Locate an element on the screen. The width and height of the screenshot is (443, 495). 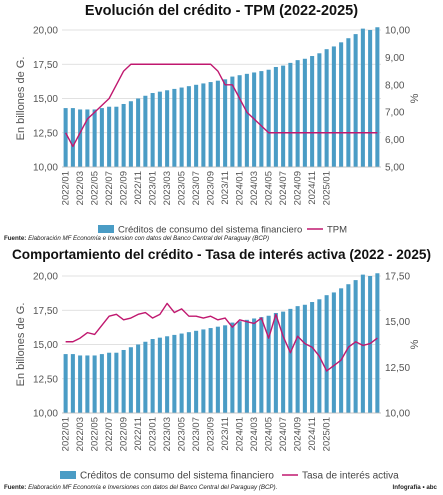
chart2-xtick: 2024/03 is located at coordinates (254, 434).